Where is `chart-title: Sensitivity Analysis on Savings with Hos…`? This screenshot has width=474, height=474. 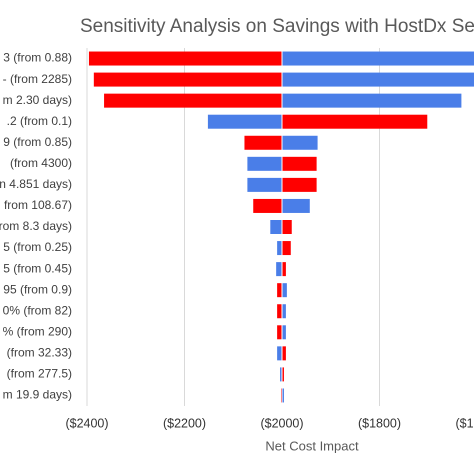
chart-title: Sensitivity Analysis on Savings with Hos… is located at coordinates (277, 26).